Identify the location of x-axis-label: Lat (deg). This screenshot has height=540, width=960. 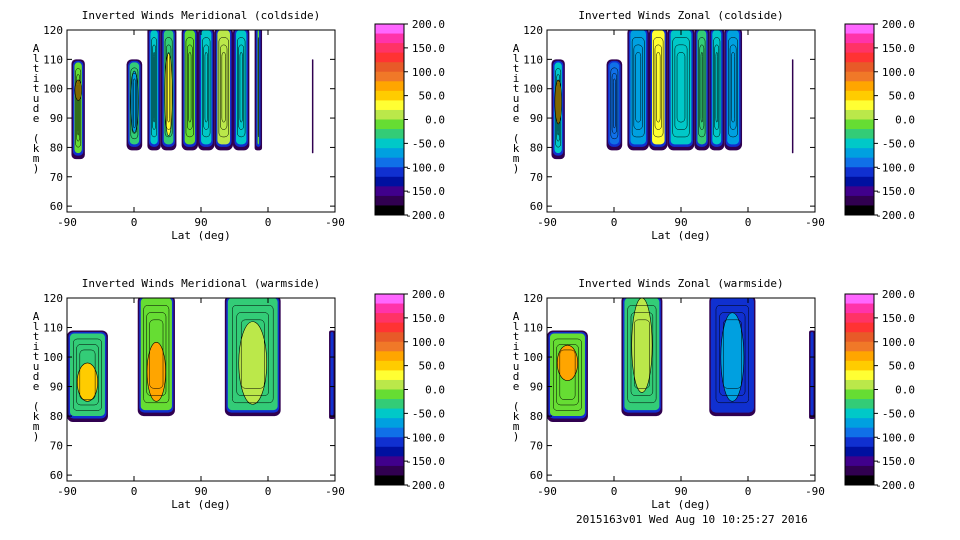
(201, 235).